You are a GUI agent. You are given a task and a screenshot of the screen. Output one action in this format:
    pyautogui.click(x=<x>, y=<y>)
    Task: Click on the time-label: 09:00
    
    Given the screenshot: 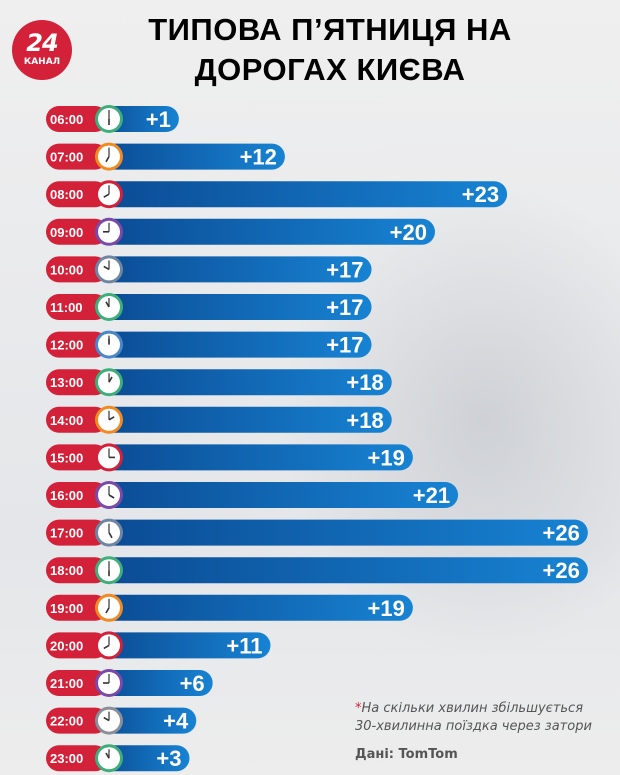 What is the action you would take?
    pyautogui.click(x=66, y=232)
    